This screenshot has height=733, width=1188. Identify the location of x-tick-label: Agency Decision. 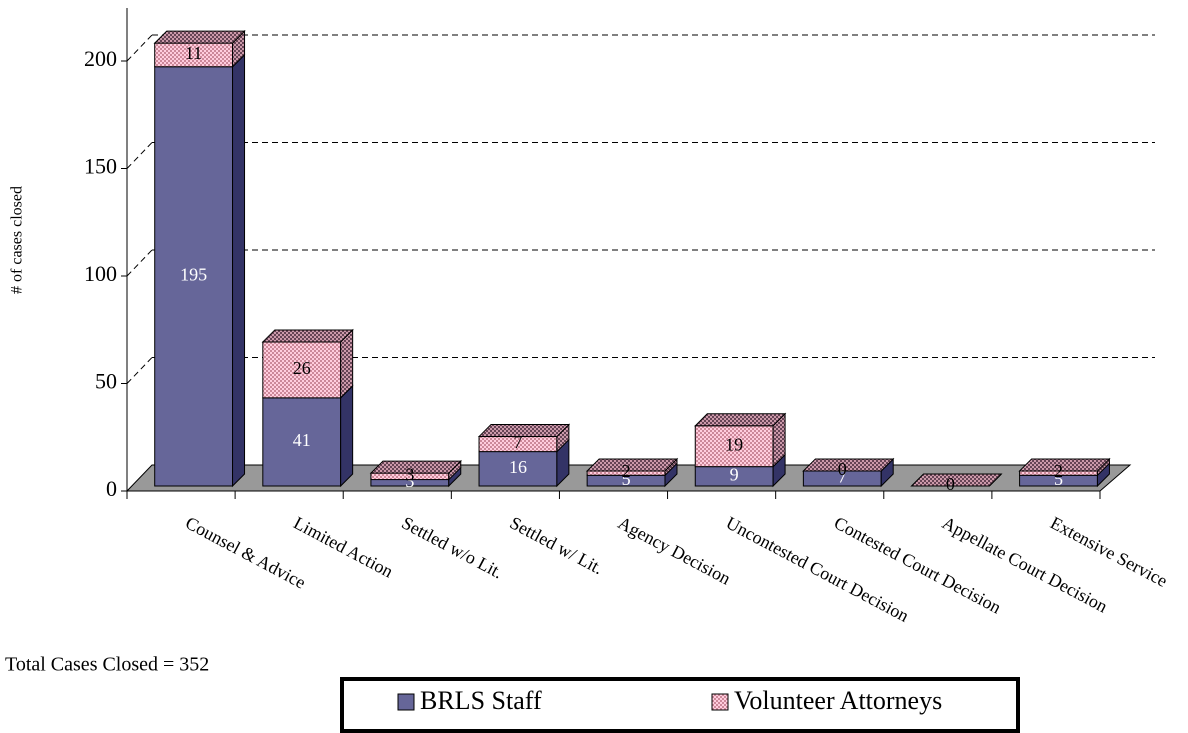
(674, 551).